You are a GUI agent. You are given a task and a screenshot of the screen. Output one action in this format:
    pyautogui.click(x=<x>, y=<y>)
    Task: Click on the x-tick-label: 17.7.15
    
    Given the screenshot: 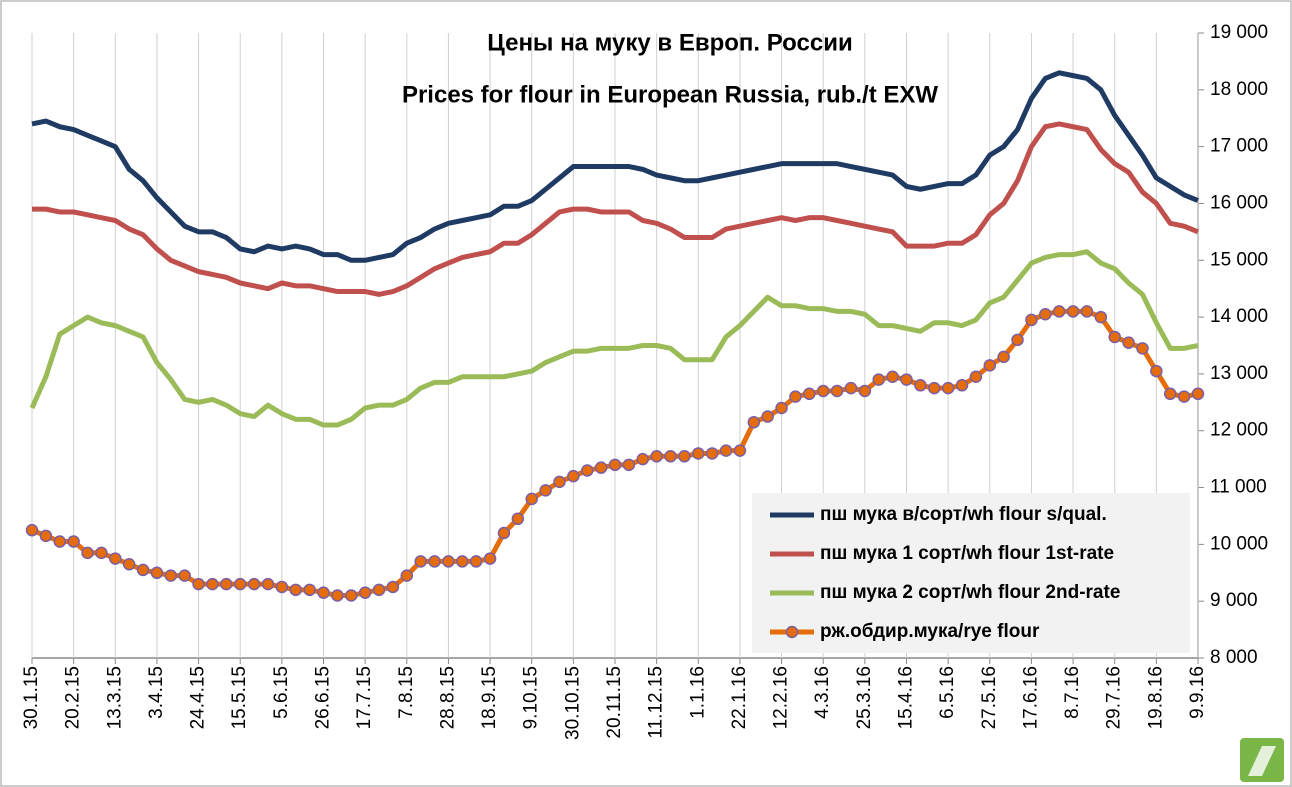 What is the action you would take?
    pyautogui.click(x=364, y=697)
    